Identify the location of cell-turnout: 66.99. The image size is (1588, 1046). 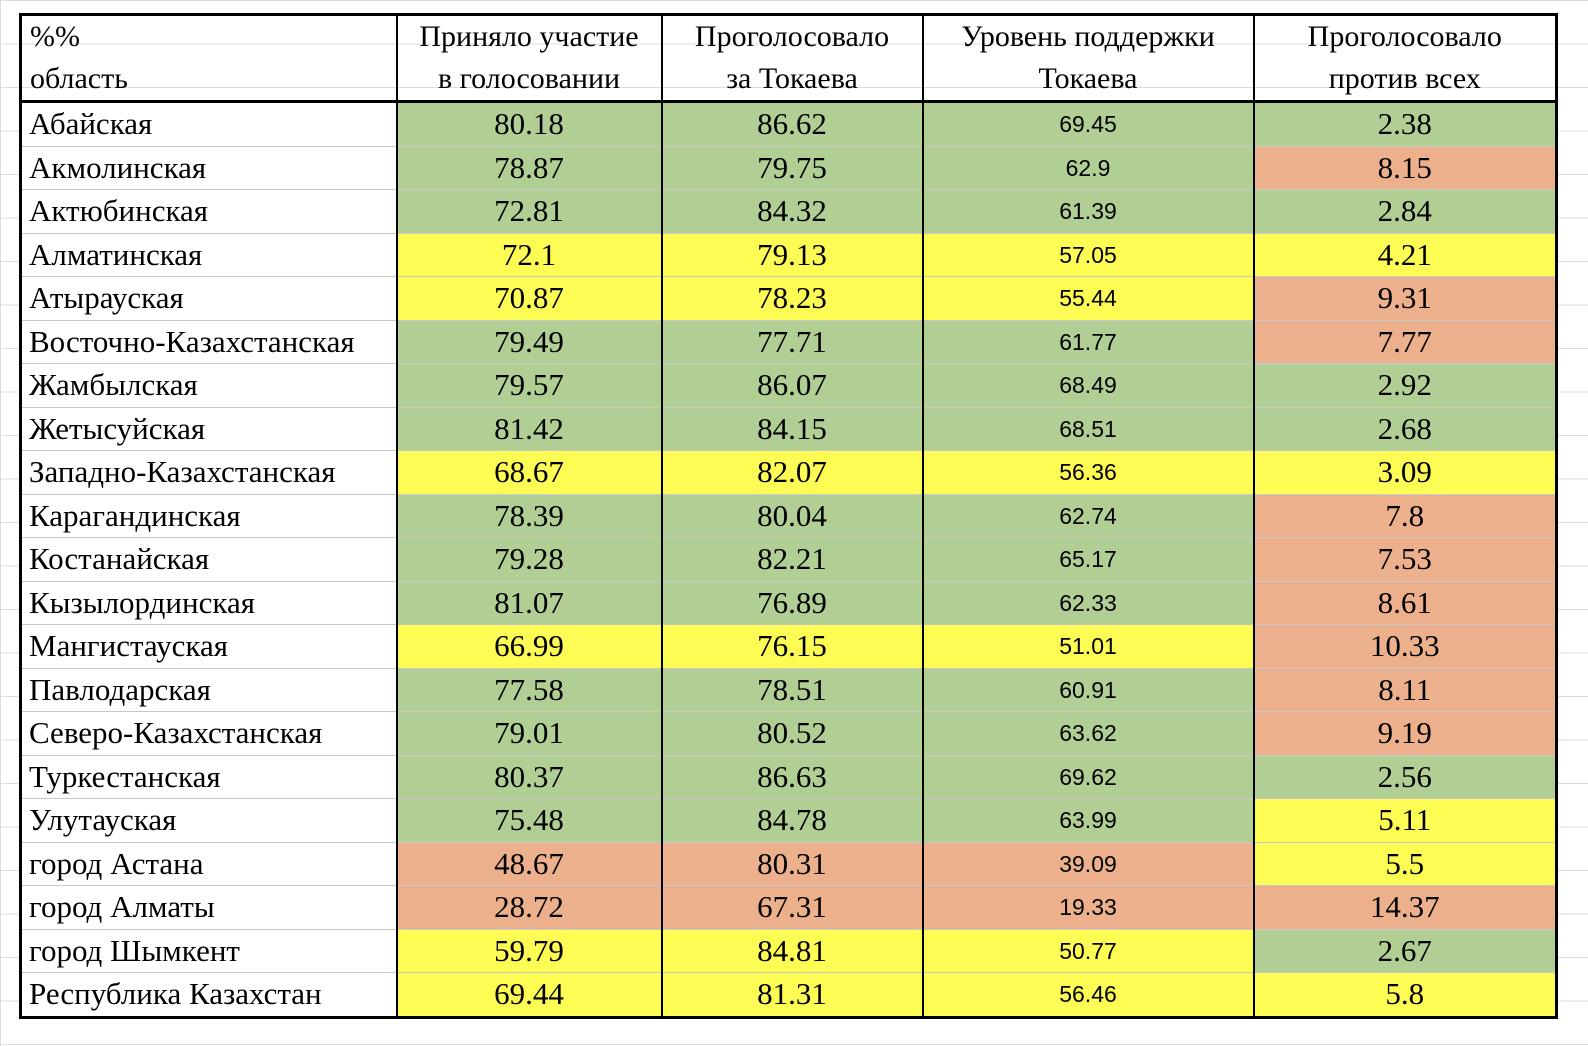
(529, 646).